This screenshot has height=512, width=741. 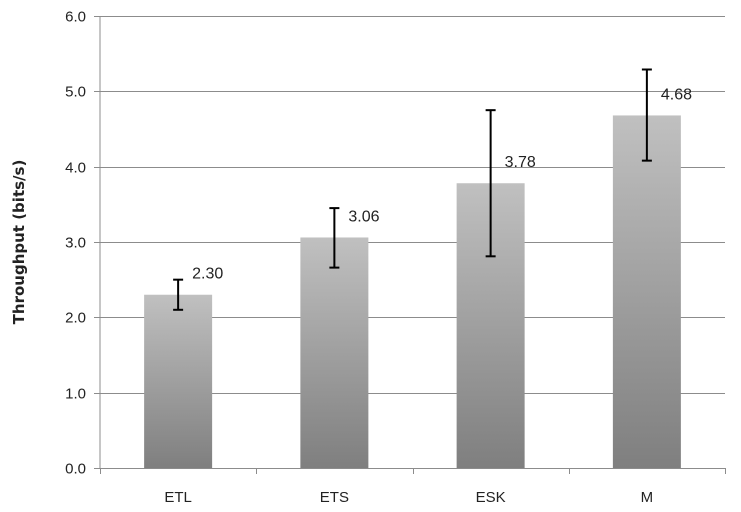 What do you see at coordinates (75, 17) in the screenshot?
I see `y-tick-label: 6.0` at bounding box center [75, 17].